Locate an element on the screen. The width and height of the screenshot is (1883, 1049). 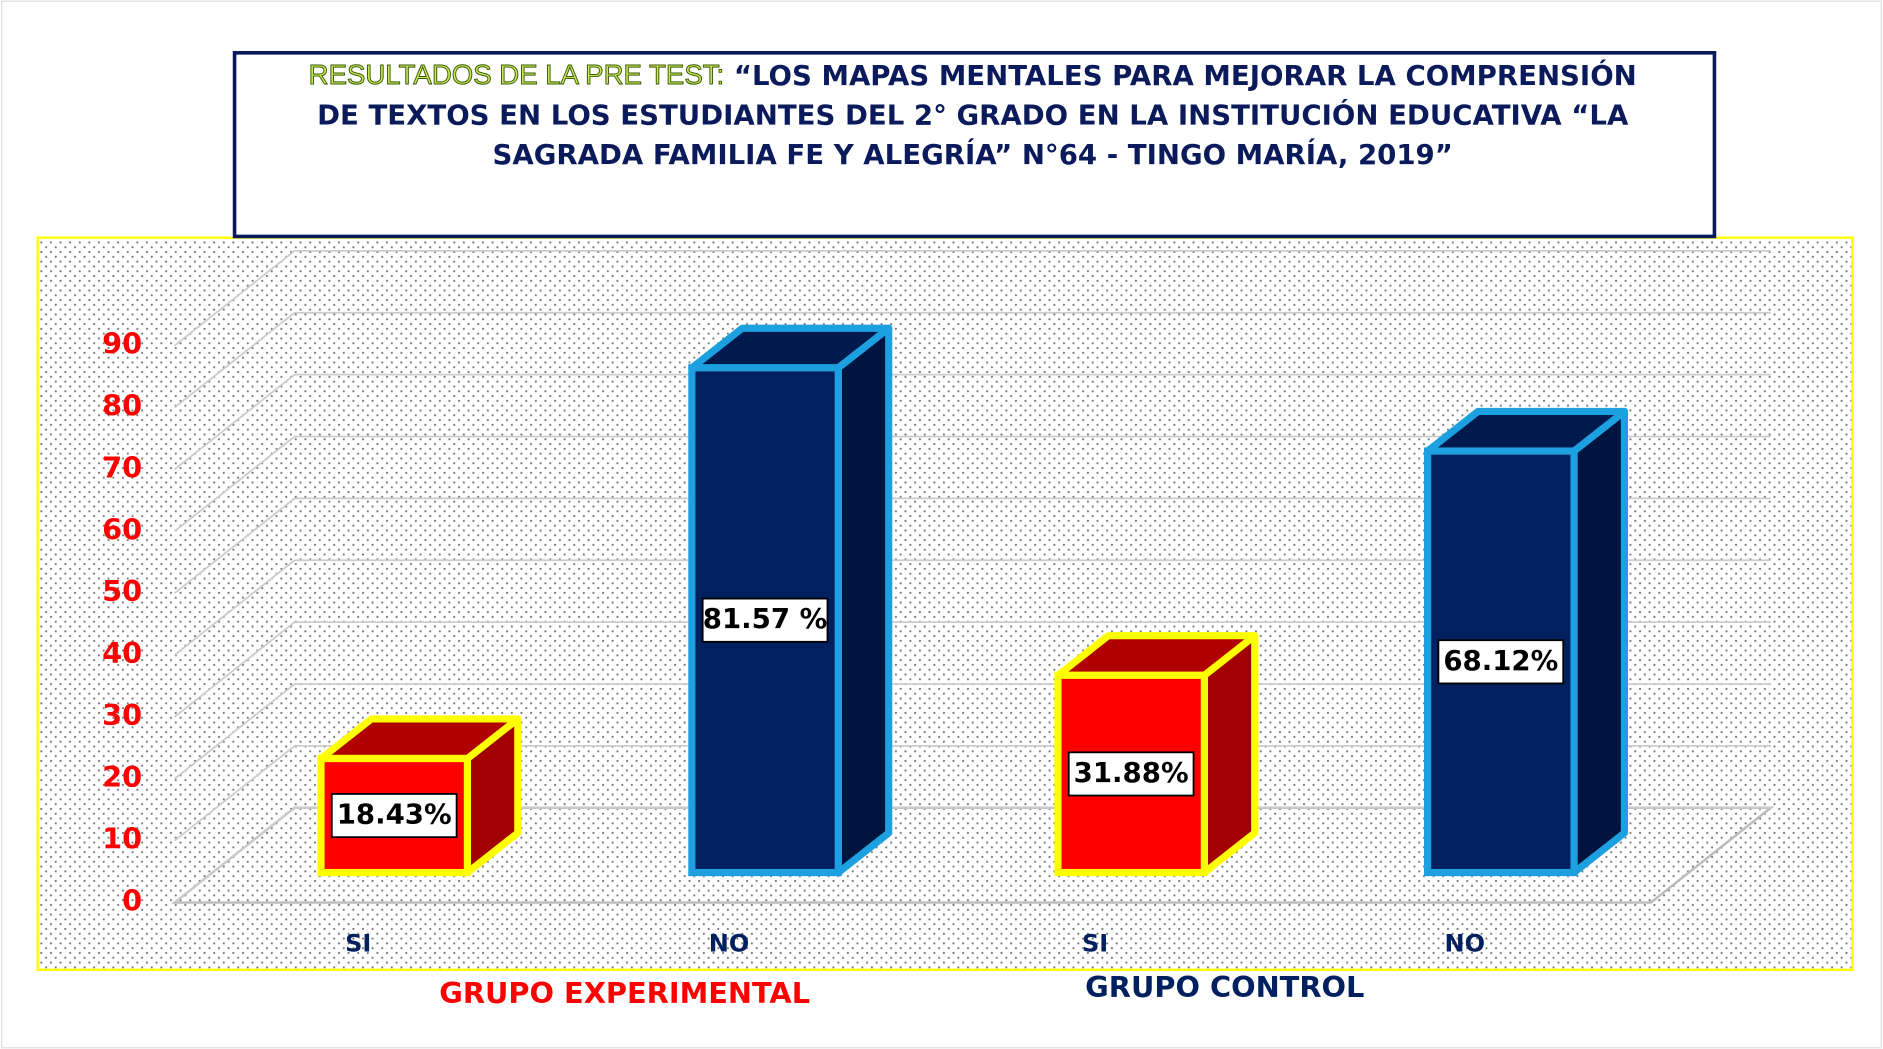
value-label: 68.12% is located at coordinates (1500, 660).